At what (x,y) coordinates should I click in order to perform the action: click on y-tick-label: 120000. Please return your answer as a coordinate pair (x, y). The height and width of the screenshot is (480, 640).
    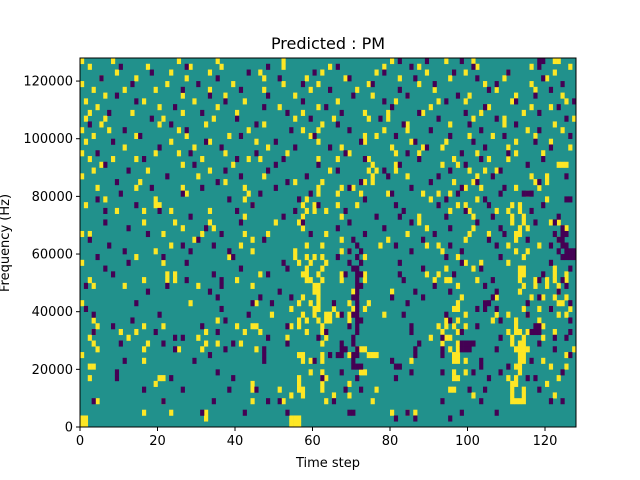
    Looking at the image, I should click on (48, 82).